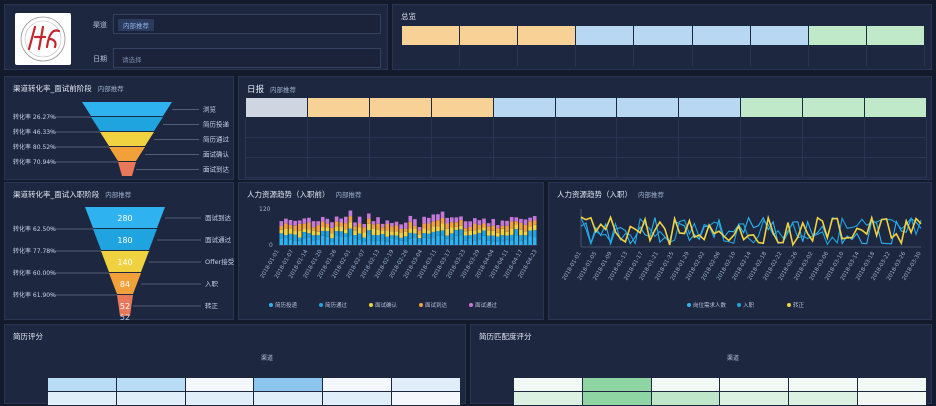  I want to click on funnel-value: 84, so click(125, 284).